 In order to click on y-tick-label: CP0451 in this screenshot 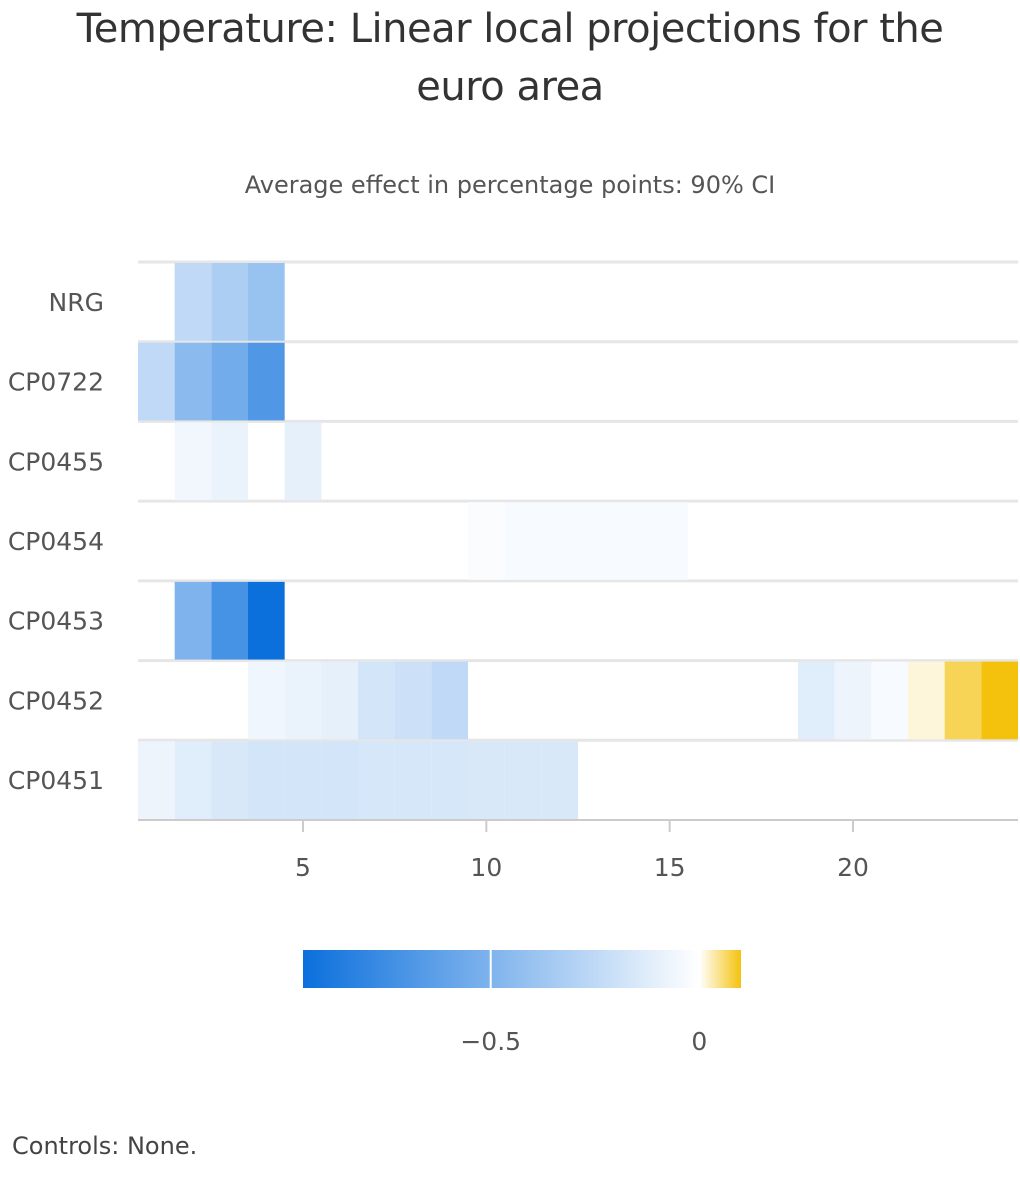, I will do `click(56, 780)`.